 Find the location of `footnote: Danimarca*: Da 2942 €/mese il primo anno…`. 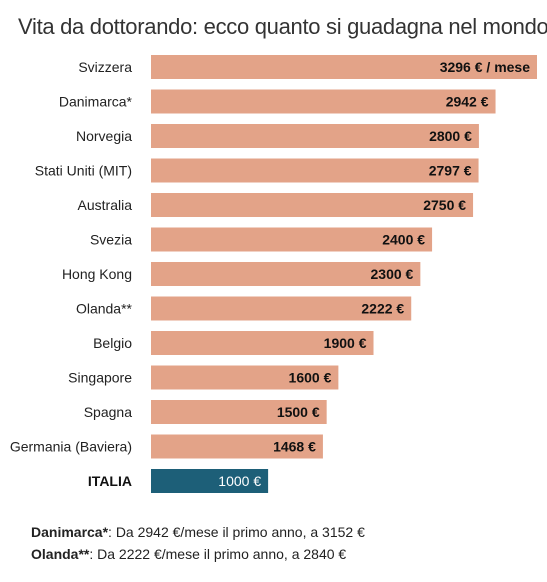

footnote: Danimarca*: Da 2942 €/mese il primo anno… is located at coordinates (198, 532).